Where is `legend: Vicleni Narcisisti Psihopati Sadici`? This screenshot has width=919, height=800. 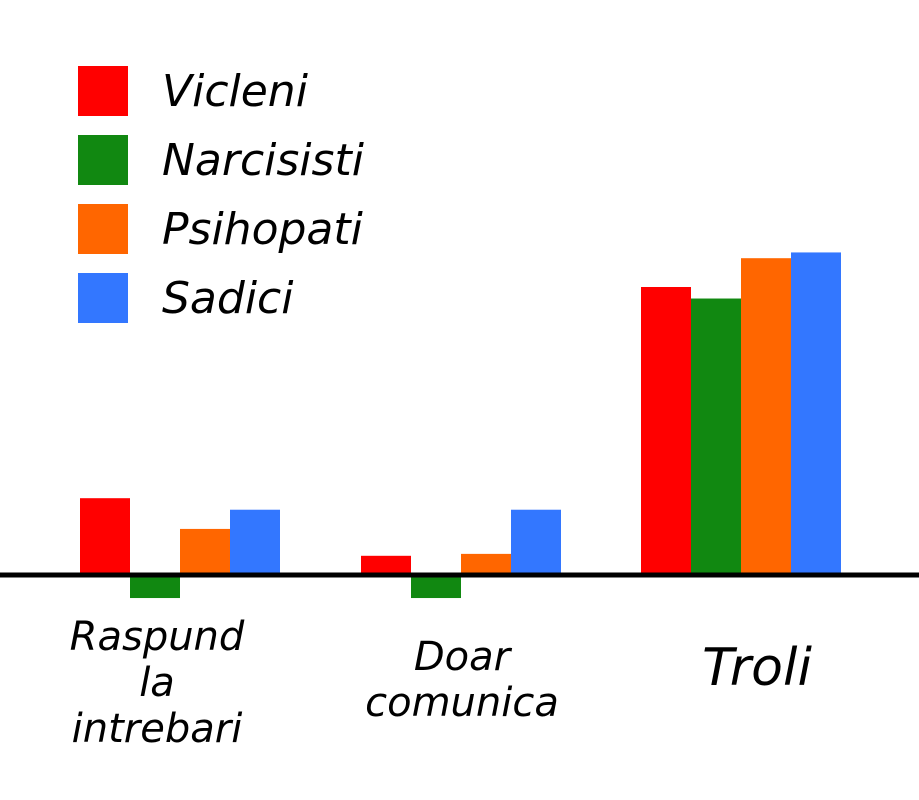 legend: Vicleni Narcisisti Psihopati Sadici is located at coordinates (221, 195).